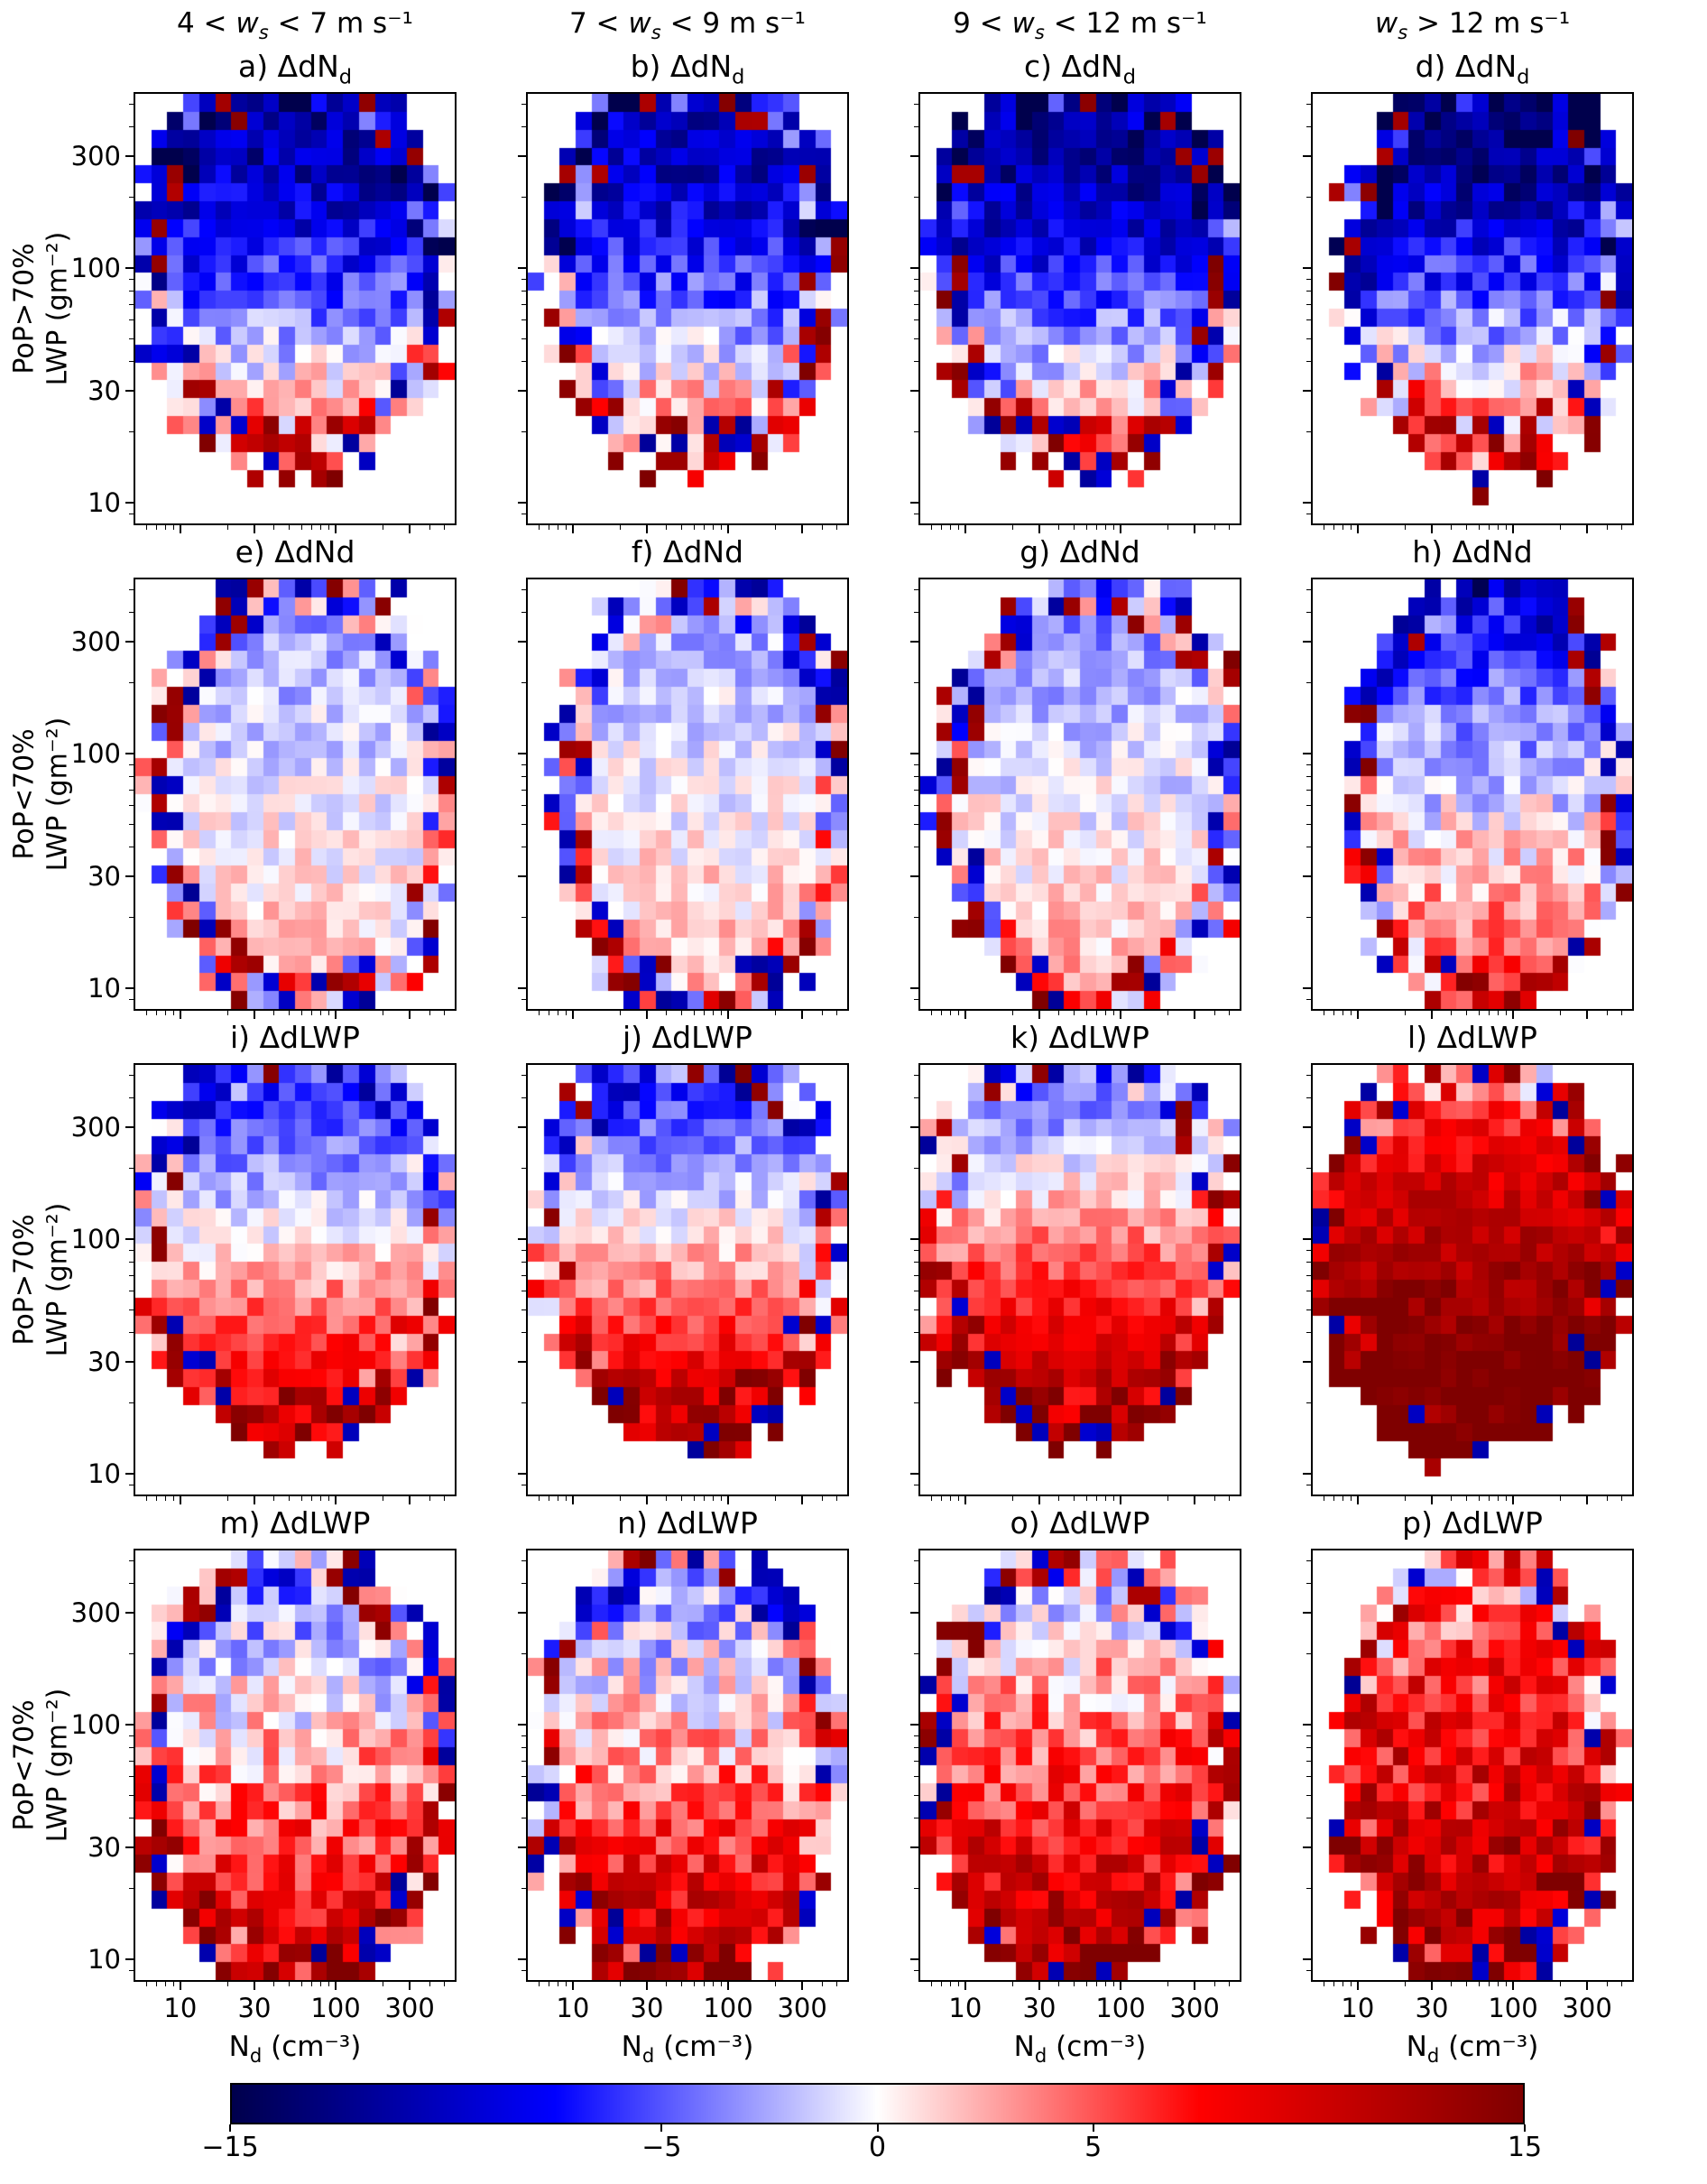 This screenshot has height=2184, width=1707. I want to click on panel-title-text: g) ΔdNd, so click(1080, 551).